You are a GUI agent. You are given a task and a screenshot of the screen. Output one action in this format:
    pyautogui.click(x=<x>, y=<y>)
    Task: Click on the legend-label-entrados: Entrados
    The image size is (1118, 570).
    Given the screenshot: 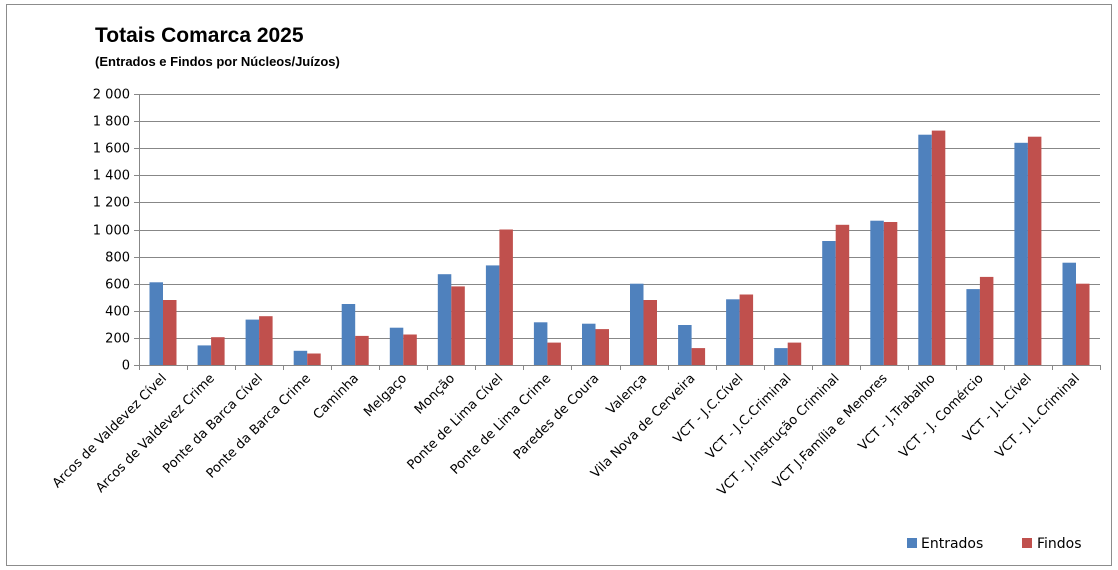 What is the action you would take?
    pyautogui.click(x=952, y=544)
    